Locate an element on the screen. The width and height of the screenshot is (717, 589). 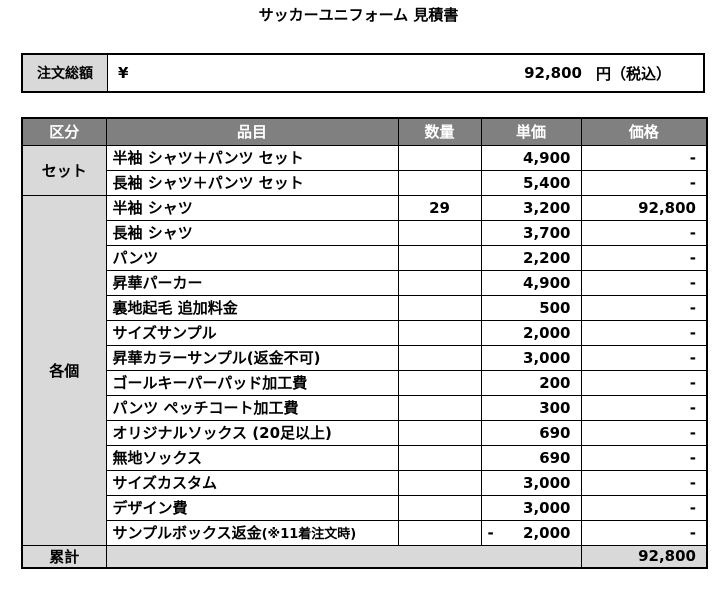
item-name: パンツ ペッチコート加工費 is located at coordinates (205, 408).